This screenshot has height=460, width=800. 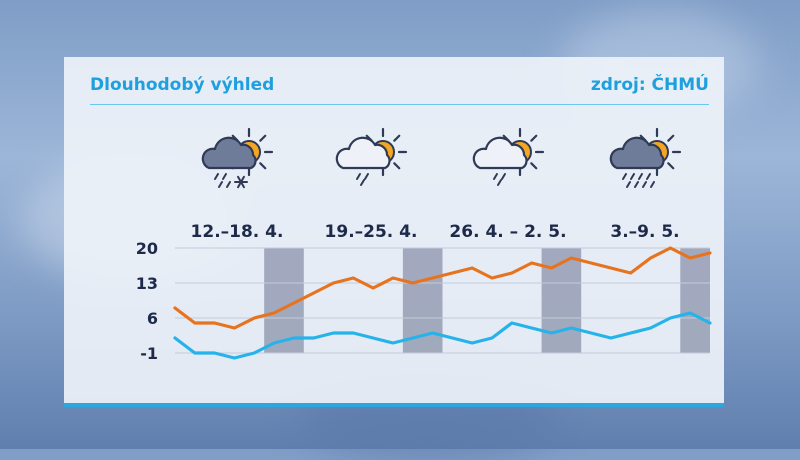 I want to click on min-temperature-line, so click(x=442, y=335).